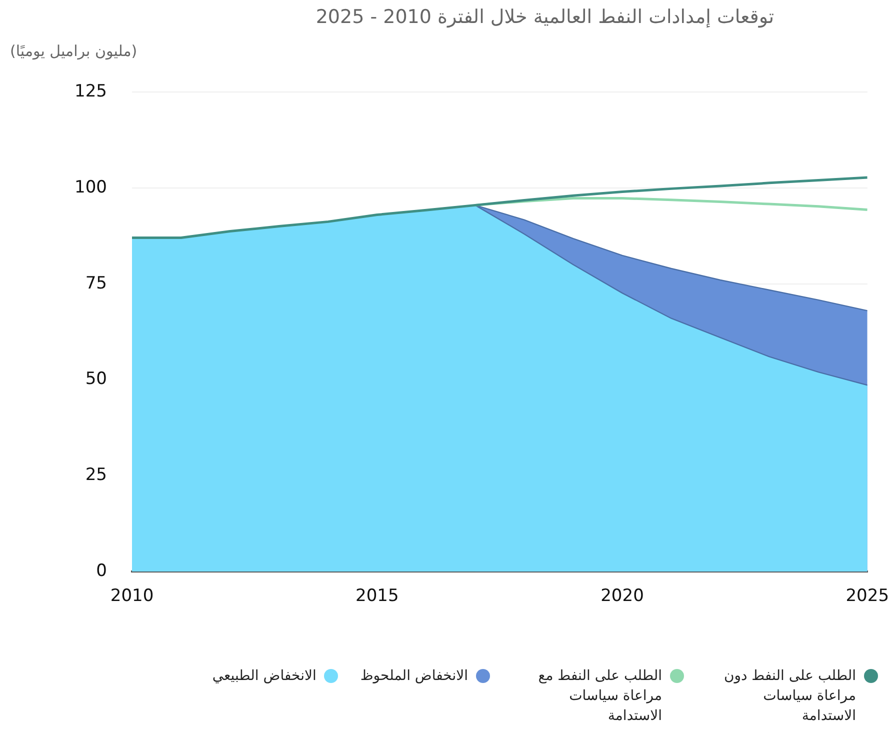  What do you see at coordinates (132, 596) in the screenshot?
I see `x-tick-label: 2010` at bounding box center [132, 596].